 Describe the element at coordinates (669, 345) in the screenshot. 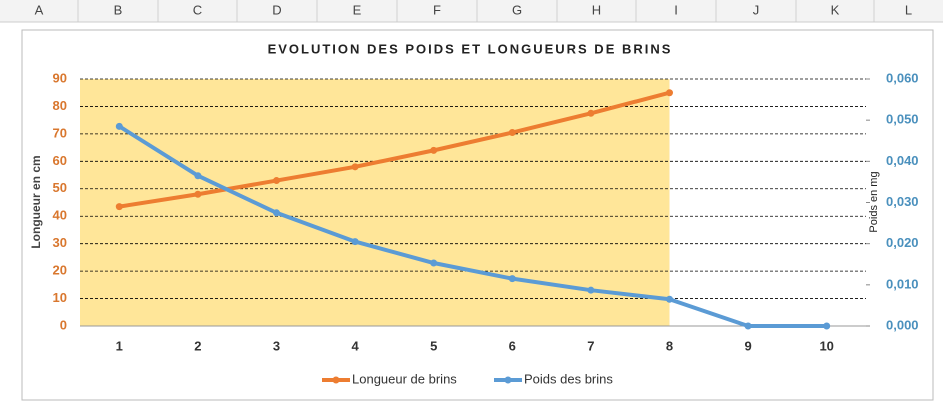

I see `x-tick-label: 8` at that location.